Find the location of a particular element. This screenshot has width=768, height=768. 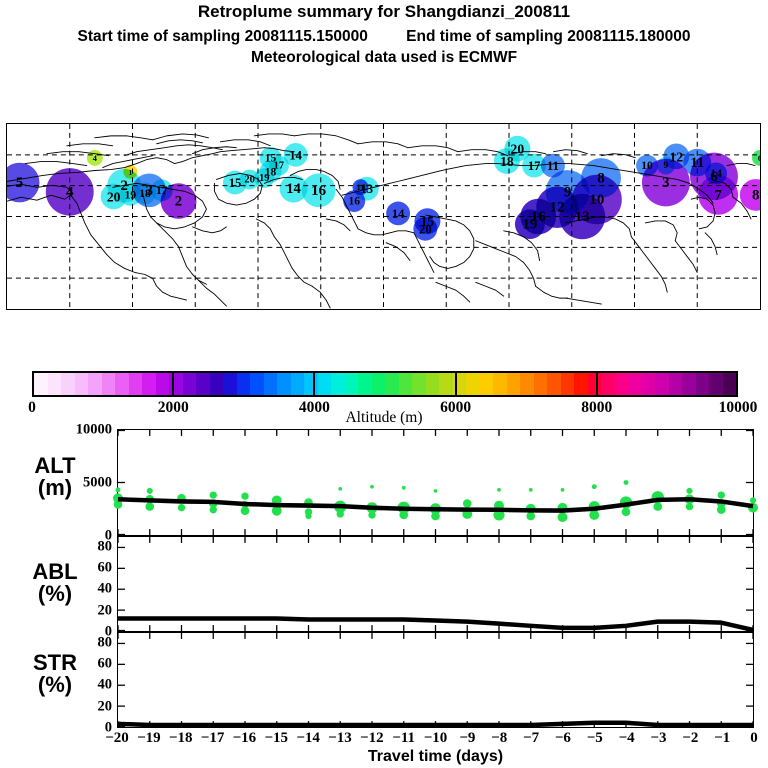

x-axis-tick-label: −10 is located at coordinates (435, 738).